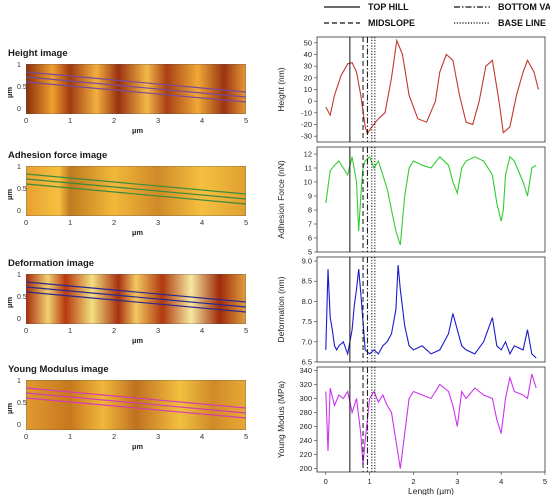  I want to click on x-axis-label: Length (µm), so click(431, 490).